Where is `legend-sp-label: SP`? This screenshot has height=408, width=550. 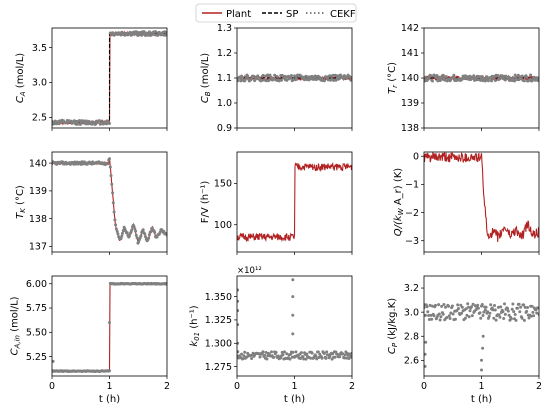
legend-sp-label: SP is located at coordinates (292, 14).